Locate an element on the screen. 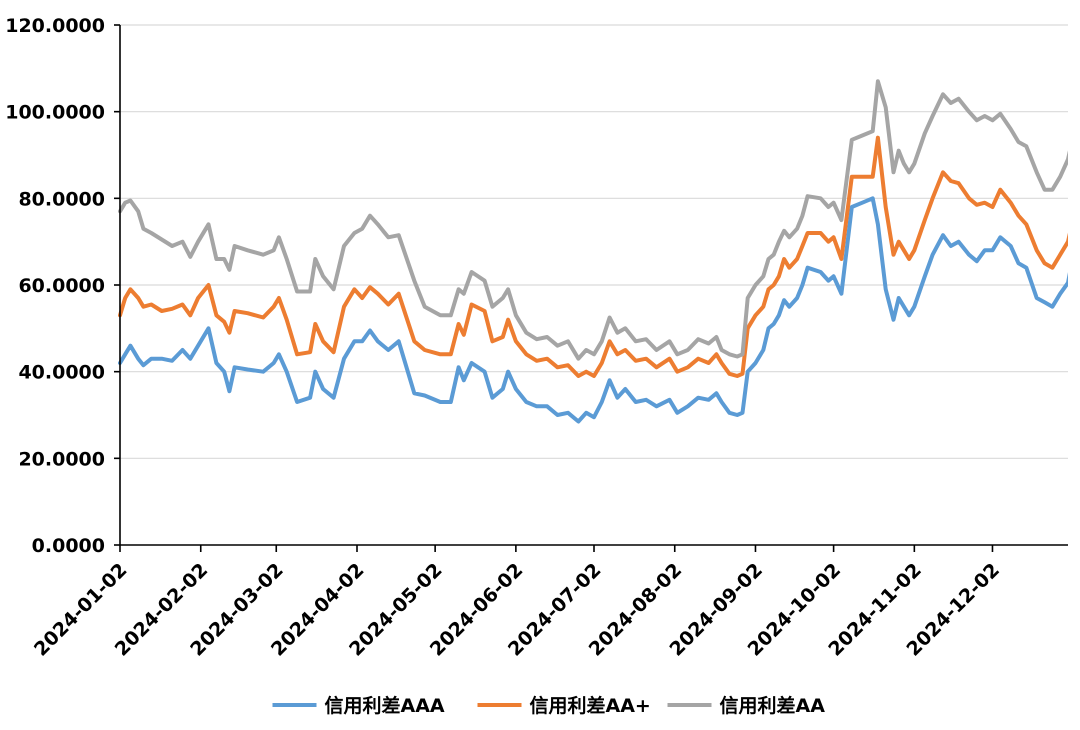  legend-label: 信用利差AA+ is located at coordinates (590, 705).